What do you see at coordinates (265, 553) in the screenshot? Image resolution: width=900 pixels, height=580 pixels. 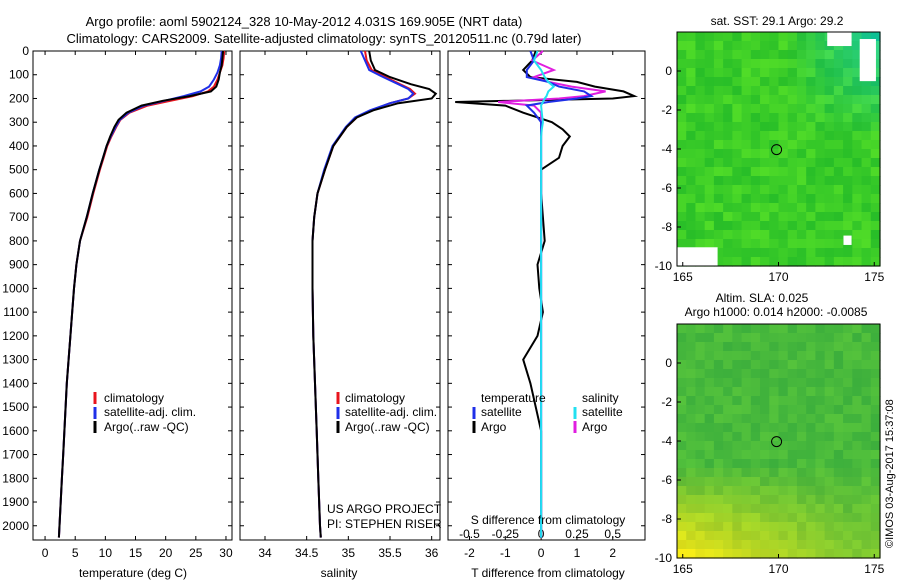 I see `x-tick-label: 34` at bounding box center [265, 553].